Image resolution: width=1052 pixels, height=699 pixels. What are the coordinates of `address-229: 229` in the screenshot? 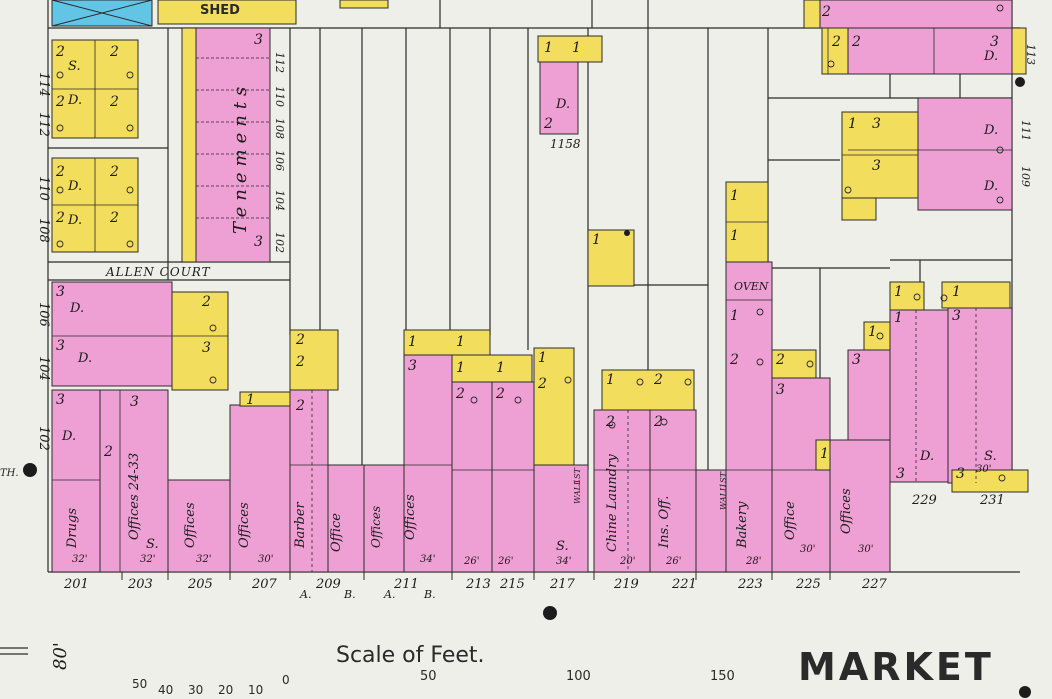 It's located at (924, 500).